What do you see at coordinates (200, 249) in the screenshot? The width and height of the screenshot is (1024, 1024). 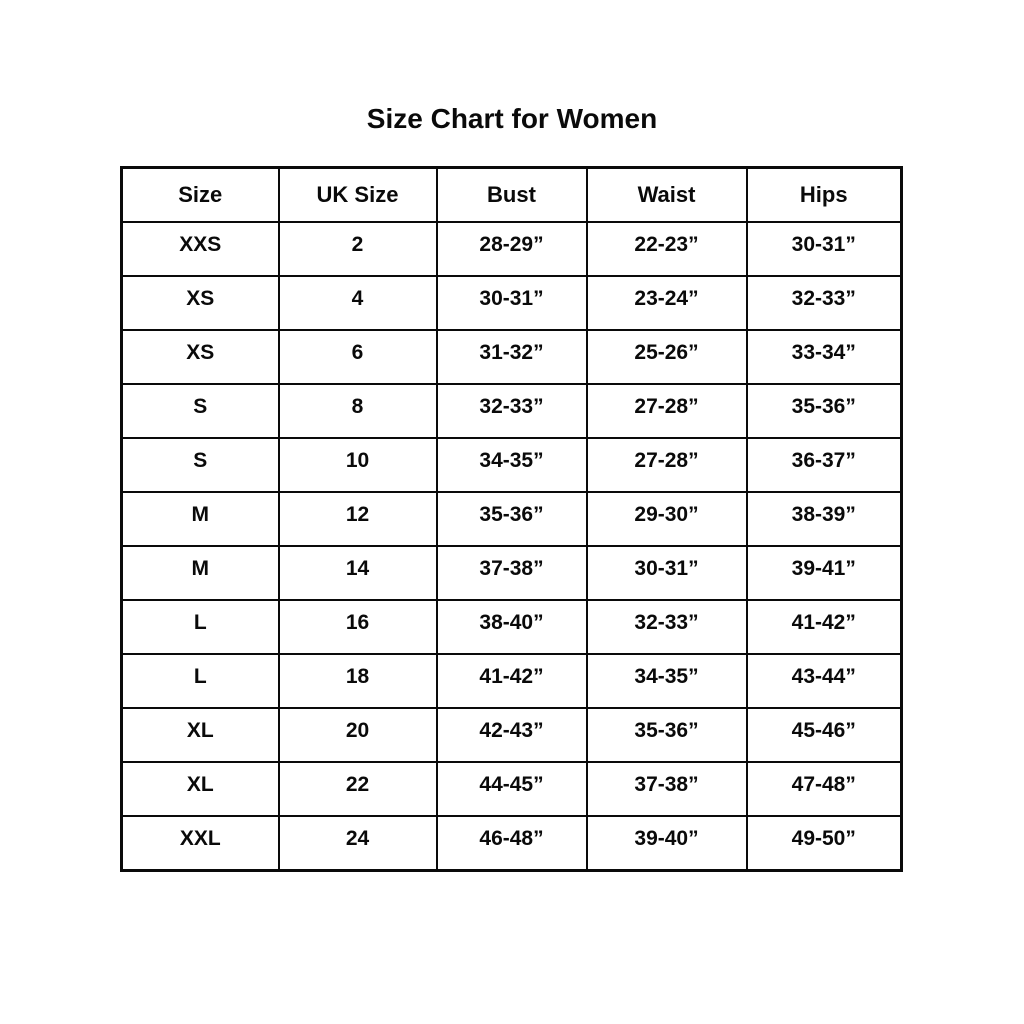 I see `cell-size: XXS` at bounding box center [200, 249].